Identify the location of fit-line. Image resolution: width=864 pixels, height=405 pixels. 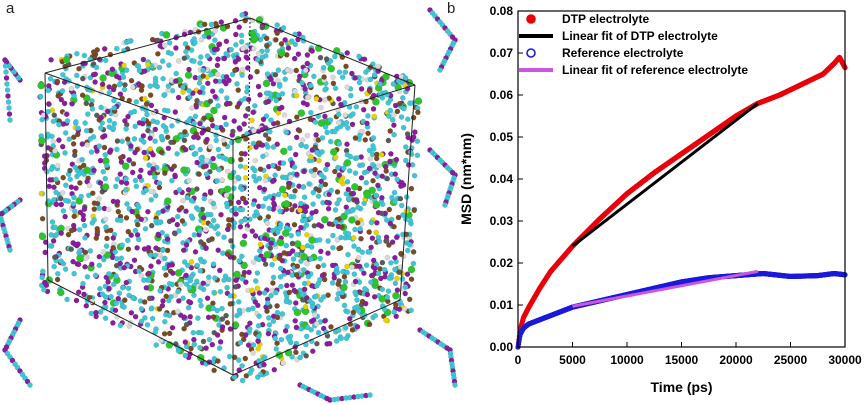
(665, 175).